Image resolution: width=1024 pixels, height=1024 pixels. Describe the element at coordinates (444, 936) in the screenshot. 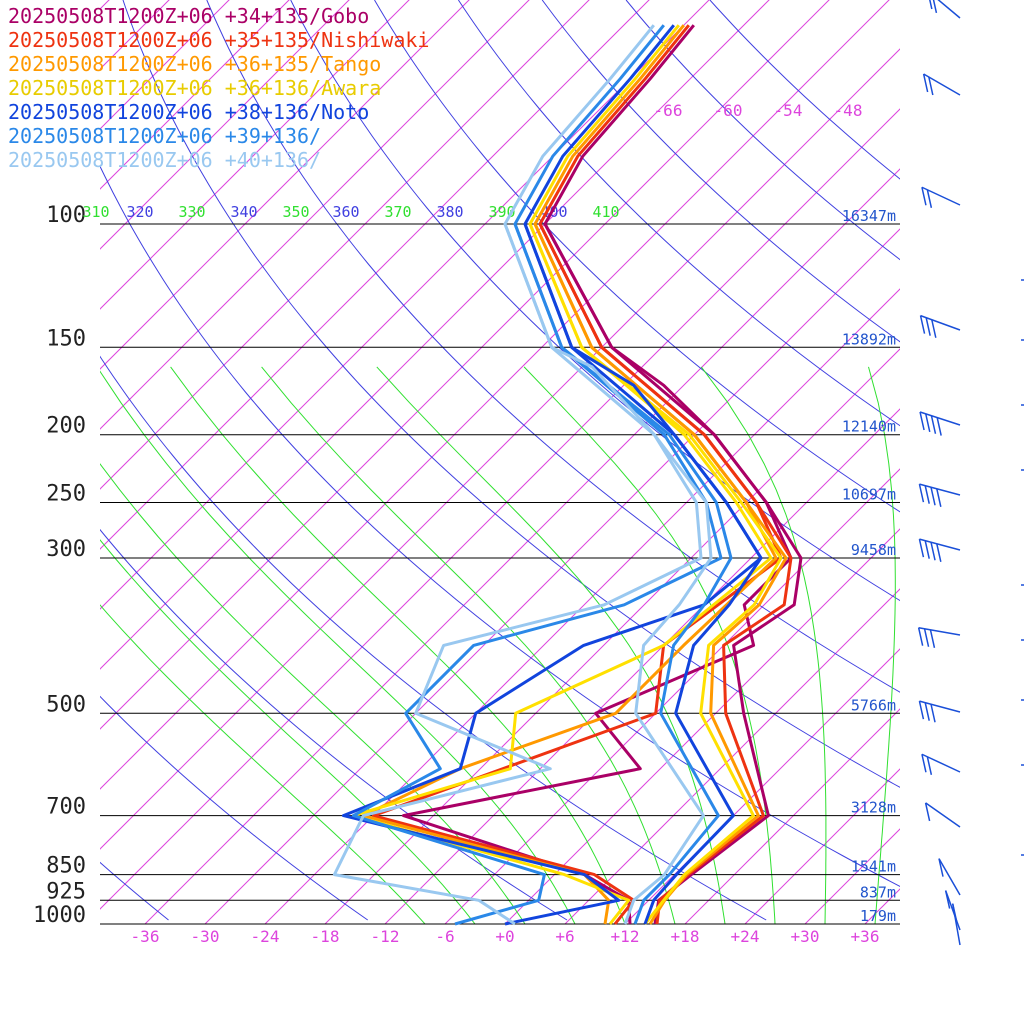

I see `temp-tick-label: -6` at that location.